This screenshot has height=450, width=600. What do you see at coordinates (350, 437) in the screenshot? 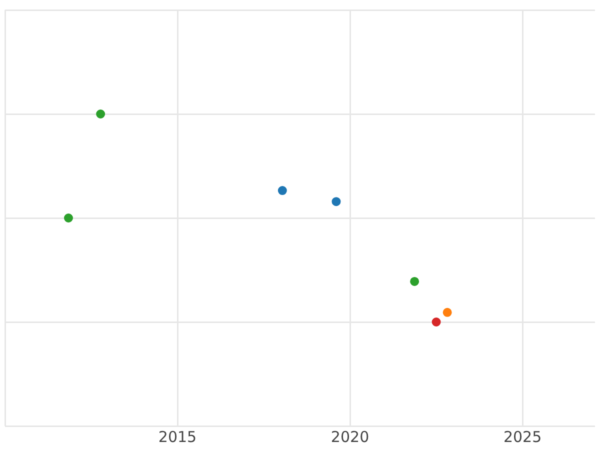
I see `x-tick-label: 2020` at bounding box center [350, 437].